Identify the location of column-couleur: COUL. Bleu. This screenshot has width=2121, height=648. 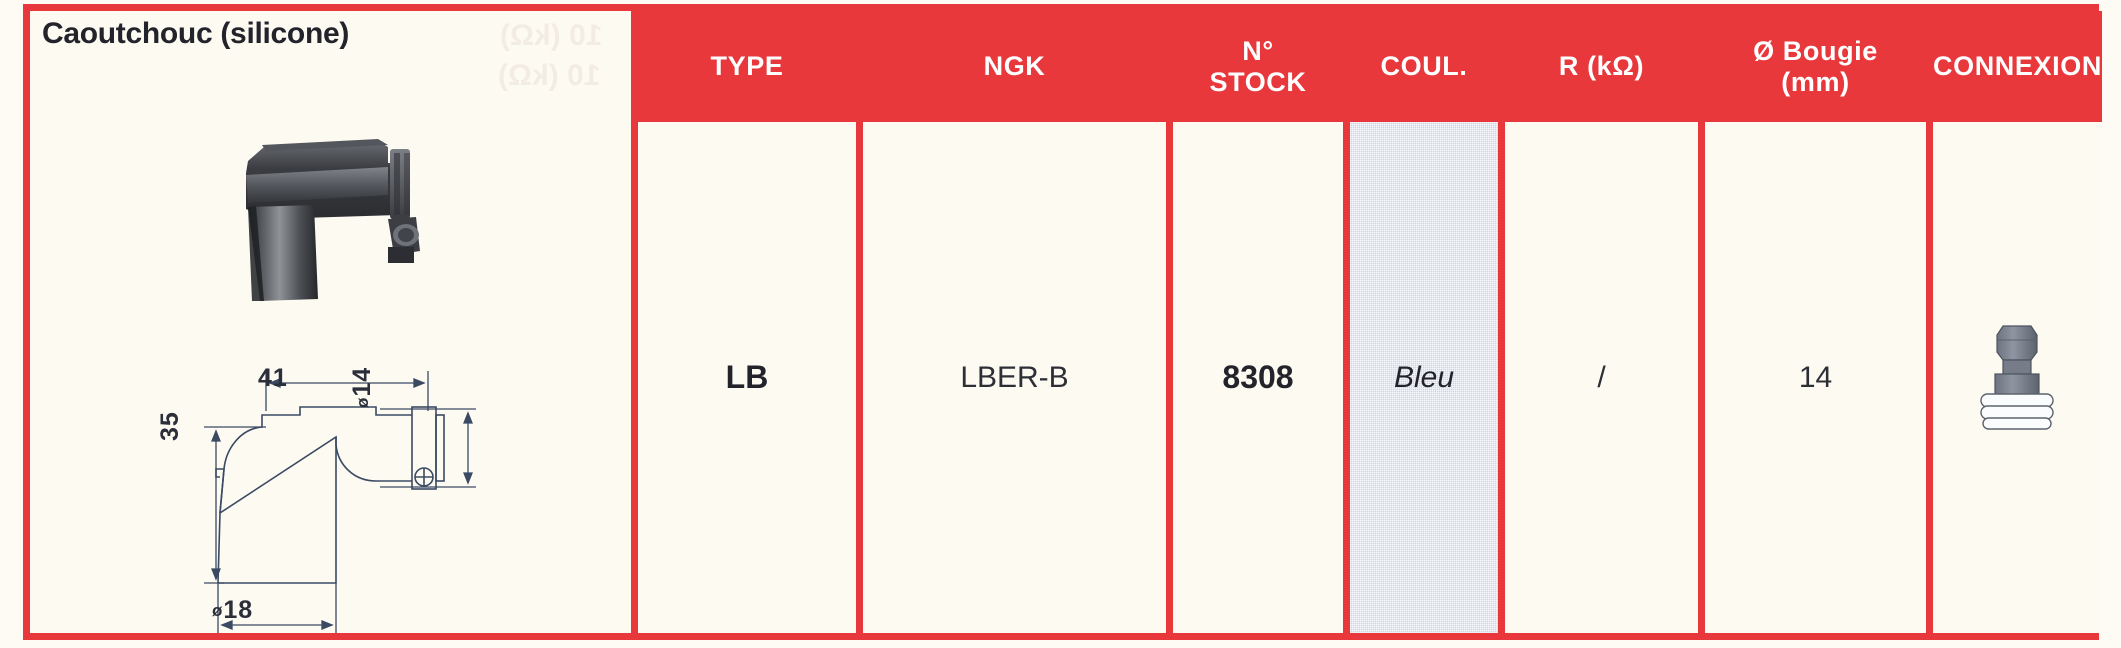
(1427, 322).